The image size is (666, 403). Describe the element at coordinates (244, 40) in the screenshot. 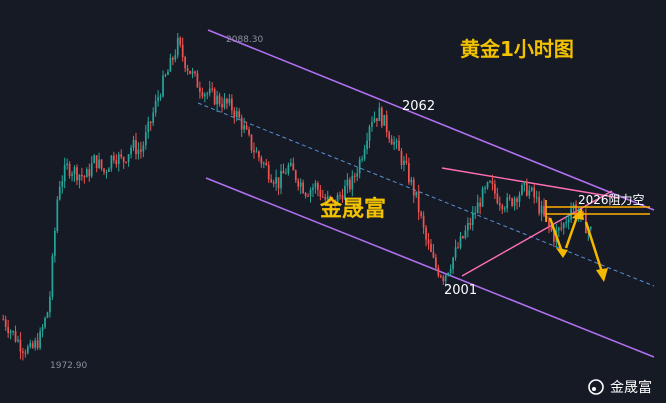

I see `high-price-label: 2088.30` at that location.